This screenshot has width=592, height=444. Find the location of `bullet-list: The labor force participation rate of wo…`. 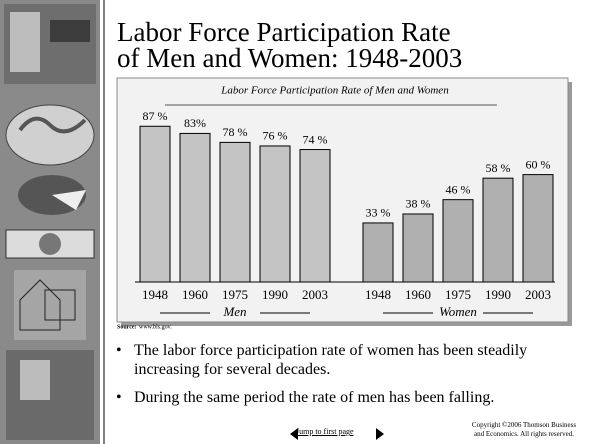

bullet-list: The labor force participation rate of wo… is located at coordinates (349, 378).